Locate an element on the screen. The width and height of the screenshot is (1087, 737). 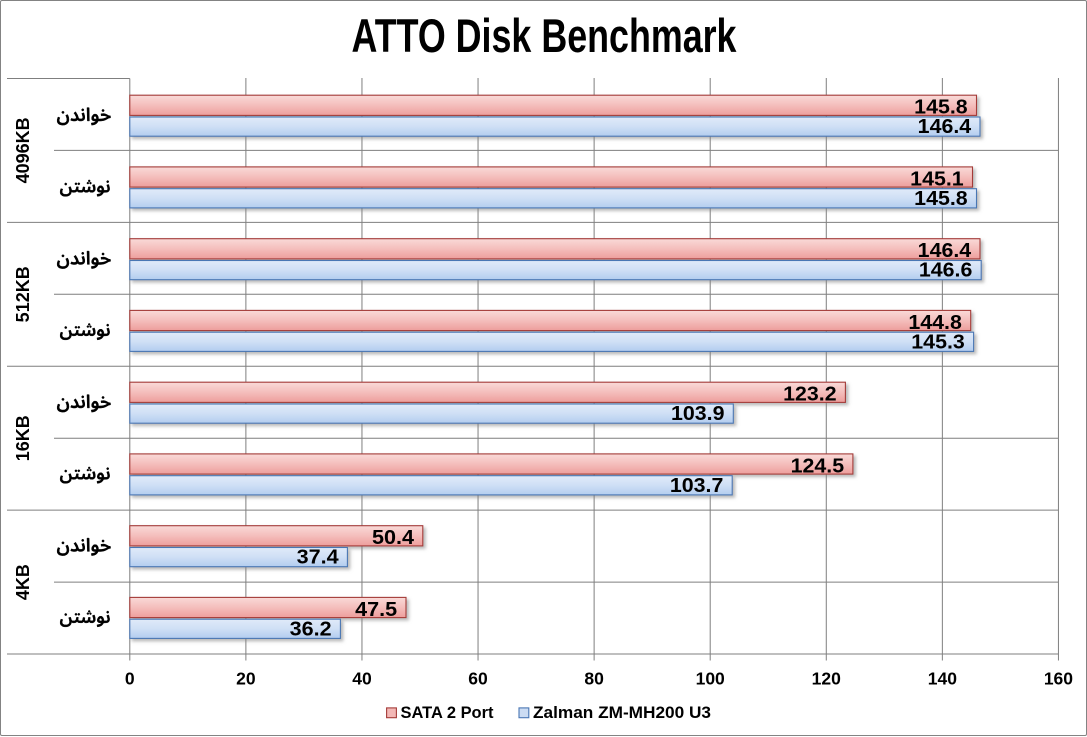
svg-text: 124.5 is located at coordinates (818, 466).